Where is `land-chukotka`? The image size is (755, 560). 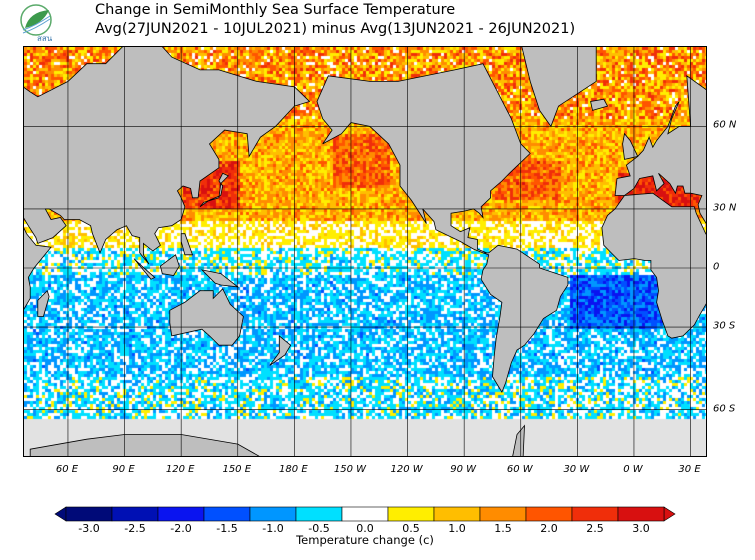 land-chukotka is located at coordinates (302, 96).